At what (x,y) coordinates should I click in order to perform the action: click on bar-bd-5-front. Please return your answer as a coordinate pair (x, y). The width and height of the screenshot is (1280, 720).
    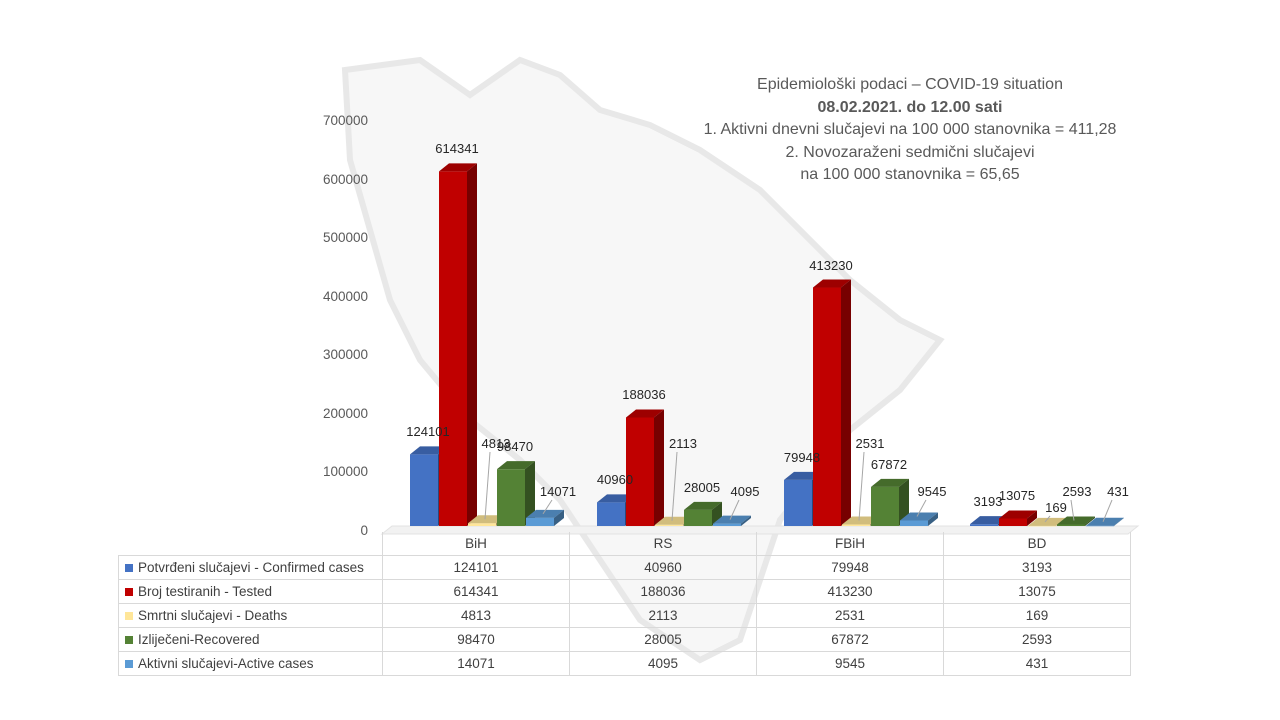
    Looking at the image, I should click on (1100, 526).